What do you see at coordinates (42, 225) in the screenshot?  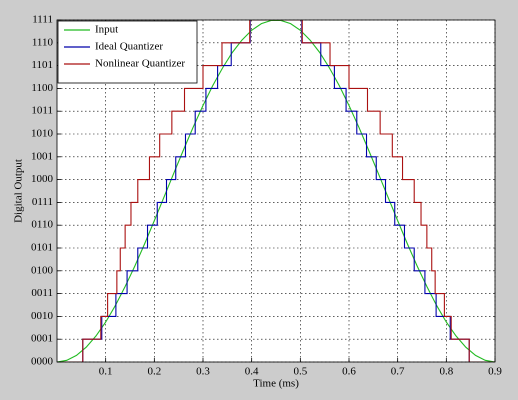 I see `y-tick-label: 0110` at bounding box center [42, 225].